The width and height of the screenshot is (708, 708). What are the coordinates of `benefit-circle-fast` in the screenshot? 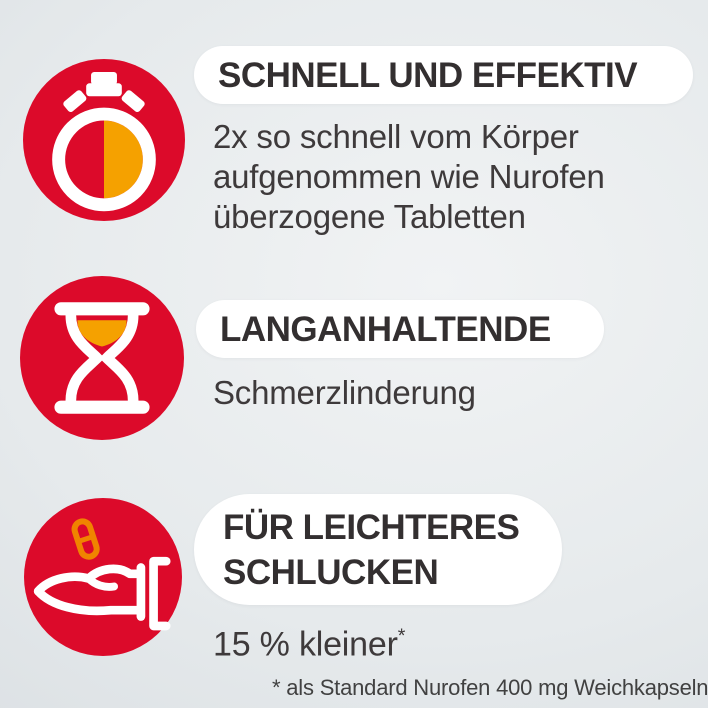 It's located at (104, 140).